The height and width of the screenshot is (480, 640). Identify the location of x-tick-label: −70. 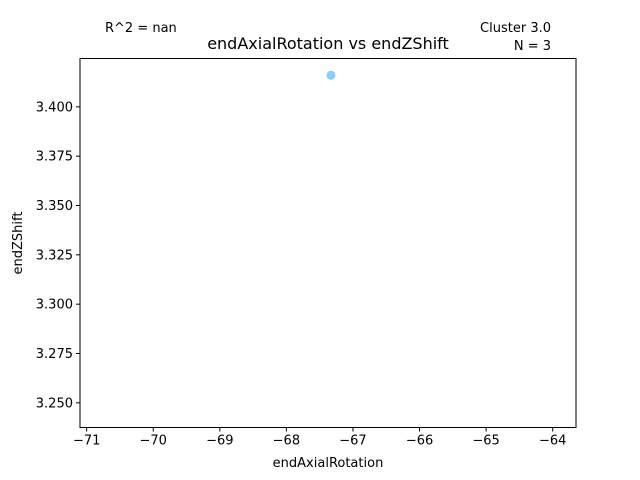
(153, 441).